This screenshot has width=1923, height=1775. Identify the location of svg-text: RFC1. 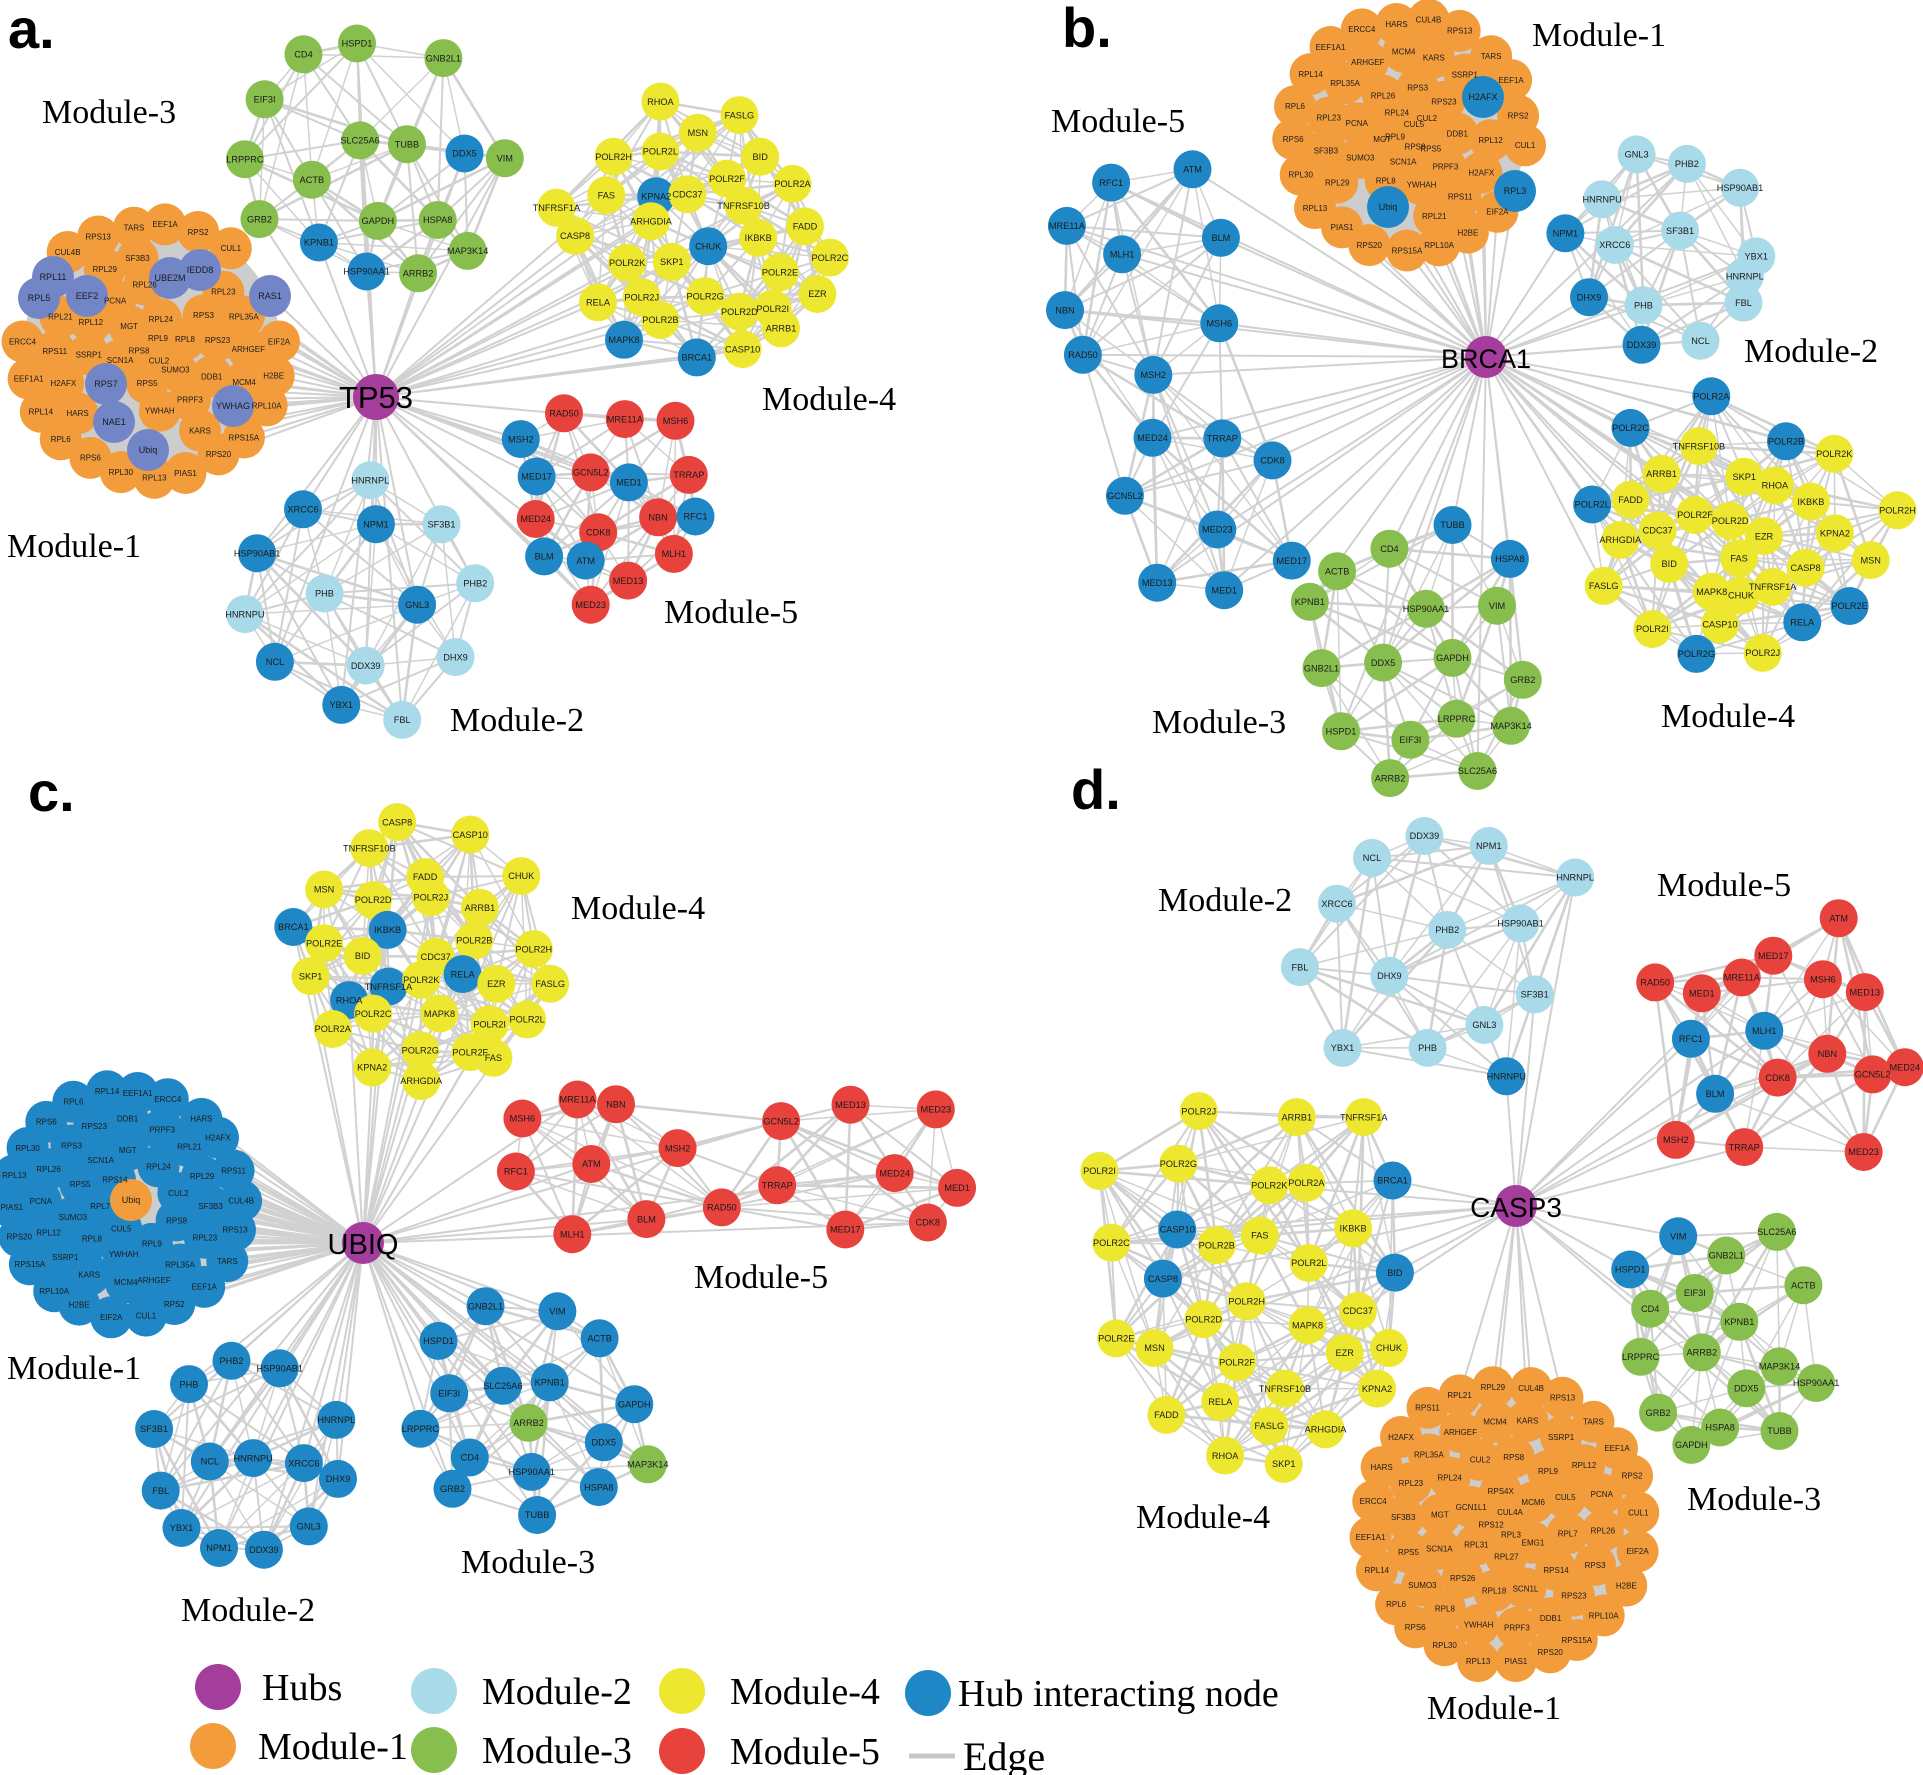
(696, 517).